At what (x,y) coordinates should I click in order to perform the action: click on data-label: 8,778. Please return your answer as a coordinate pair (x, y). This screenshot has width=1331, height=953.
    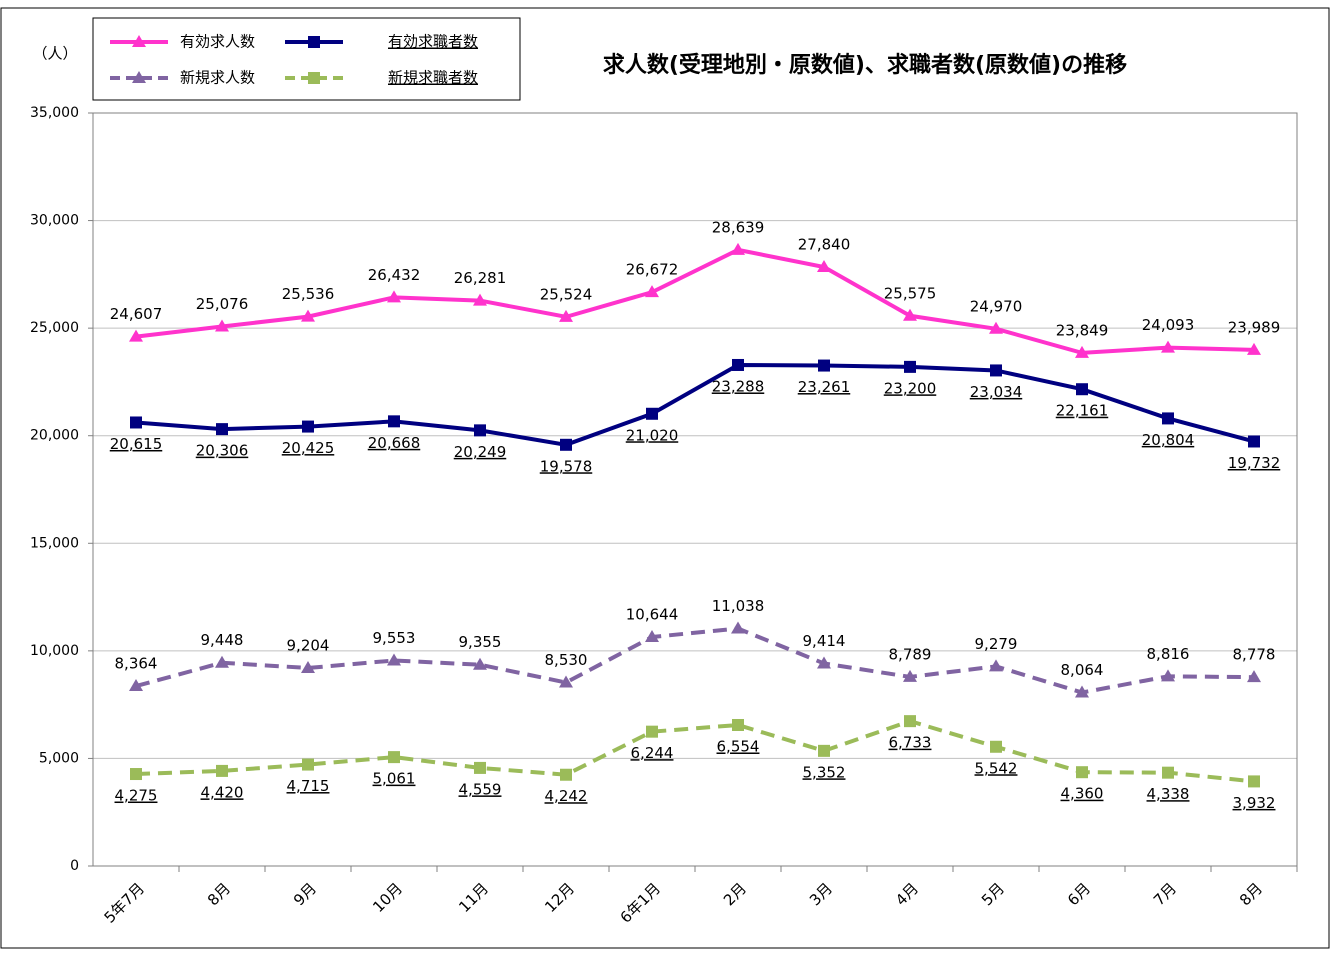
    Looking at the image, I should click on (1254, 655).